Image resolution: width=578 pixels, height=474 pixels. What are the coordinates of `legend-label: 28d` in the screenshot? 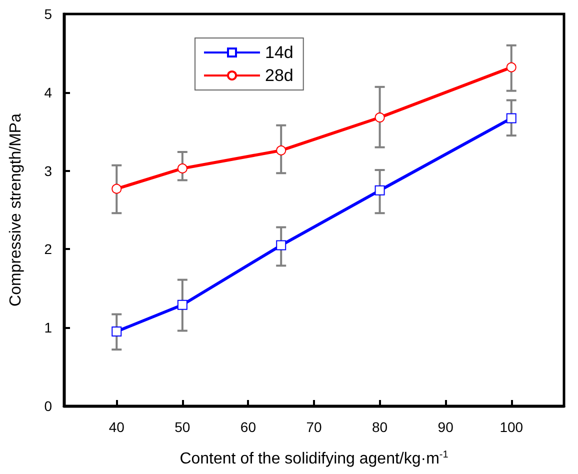 It's located at (279, 75).